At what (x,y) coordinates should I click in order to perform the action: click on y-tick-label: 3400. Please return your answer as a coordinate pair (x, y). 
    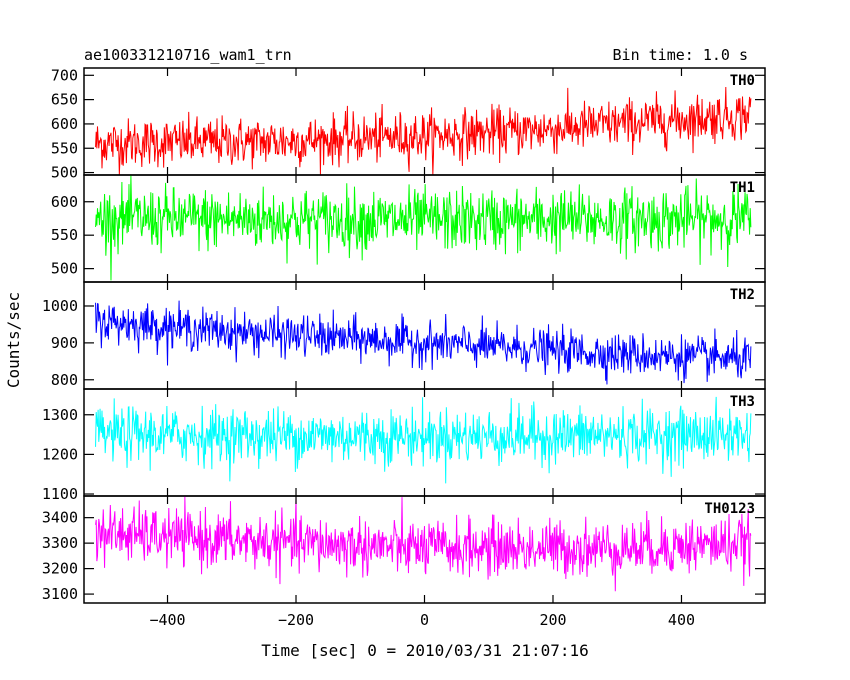
    Looking at the image, I should click on (60, 518).